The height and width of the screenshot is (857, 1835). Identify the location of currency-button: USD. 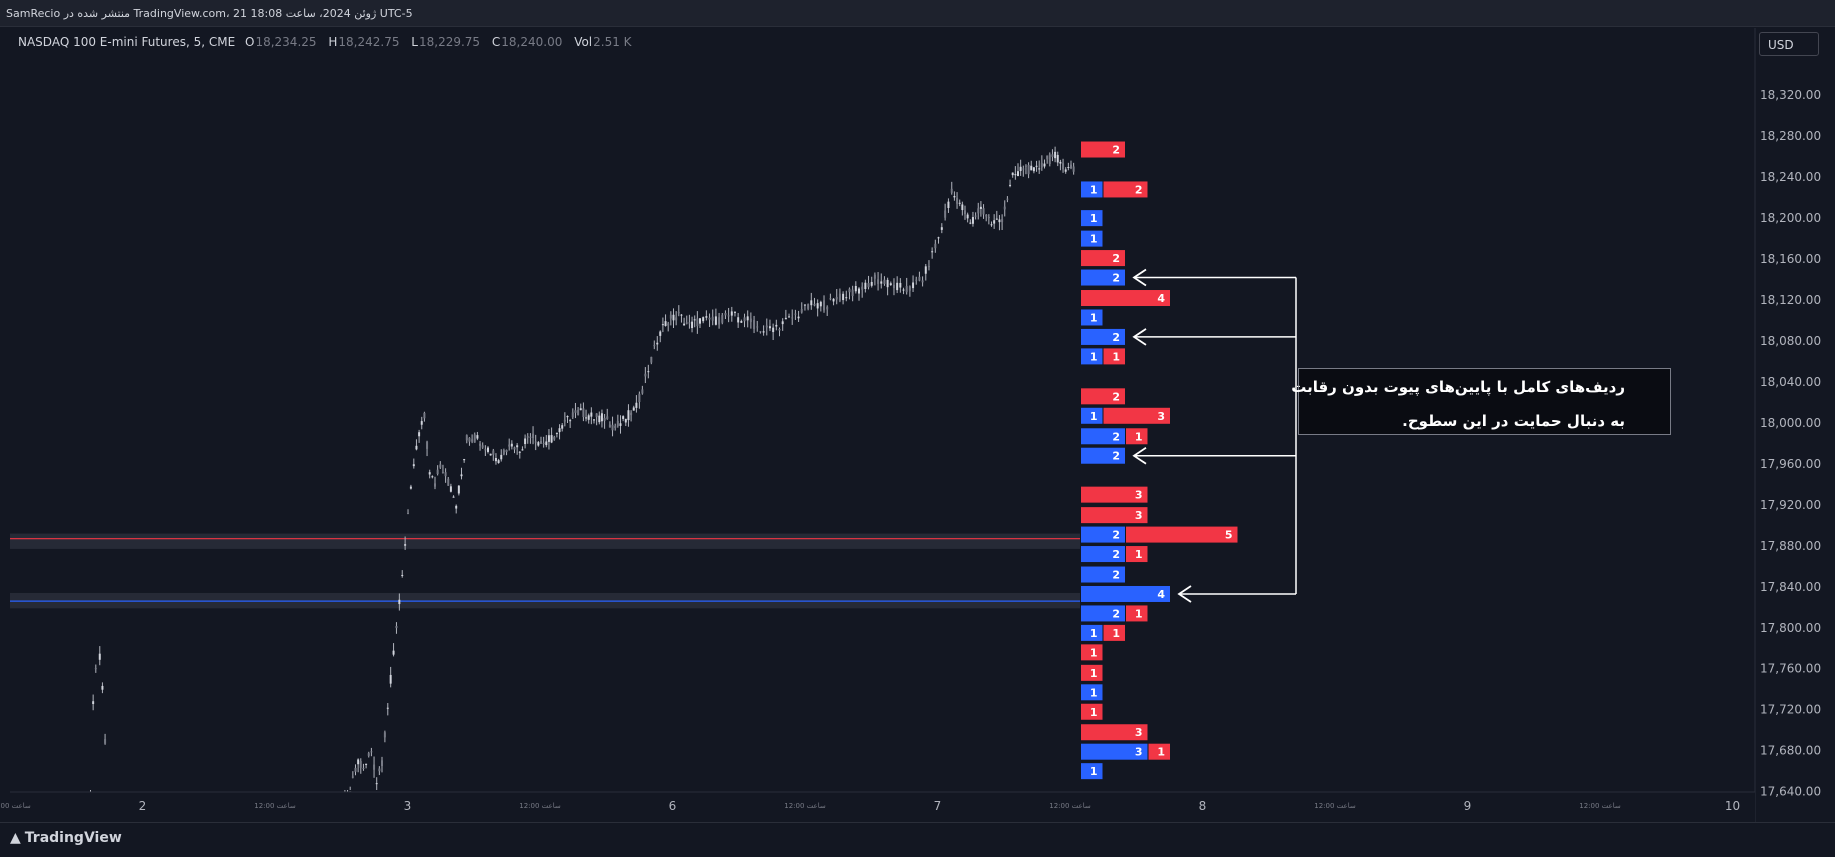
(1789, 44).